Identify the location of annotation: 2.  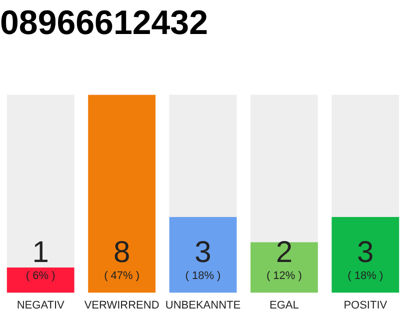
(284, 252).